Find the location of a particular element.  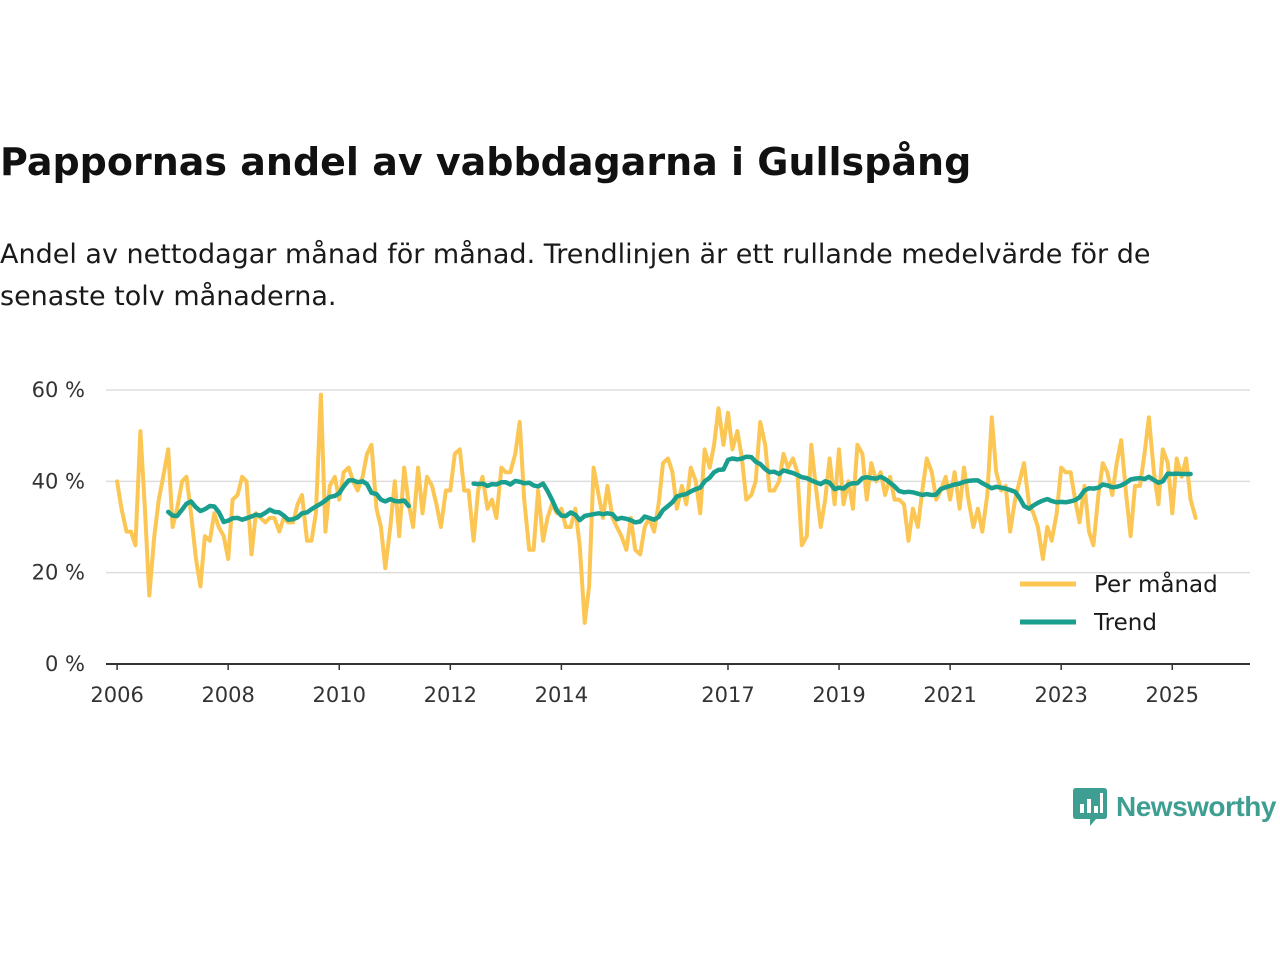

newsworthy-logo: Newsworthy is located at coordinates (1176, 807).